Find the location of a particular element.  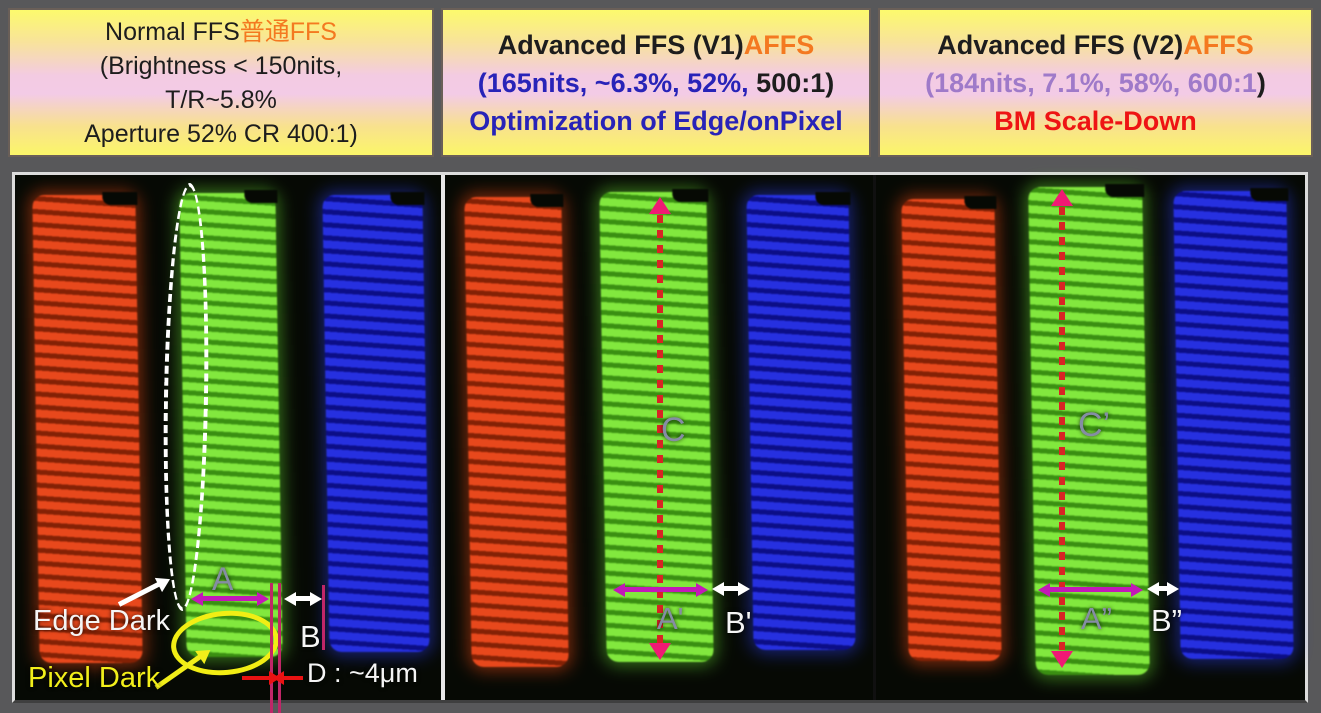

black-matrix-b-arrow-icon is located at coordinates (303, 598).